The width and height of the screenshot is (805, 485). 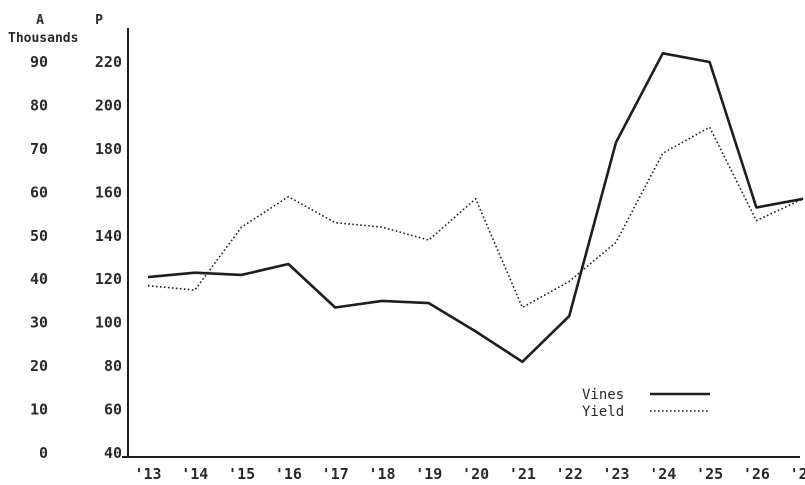 I want to click on left-axis-letter: A, so click(x=40, y=20).